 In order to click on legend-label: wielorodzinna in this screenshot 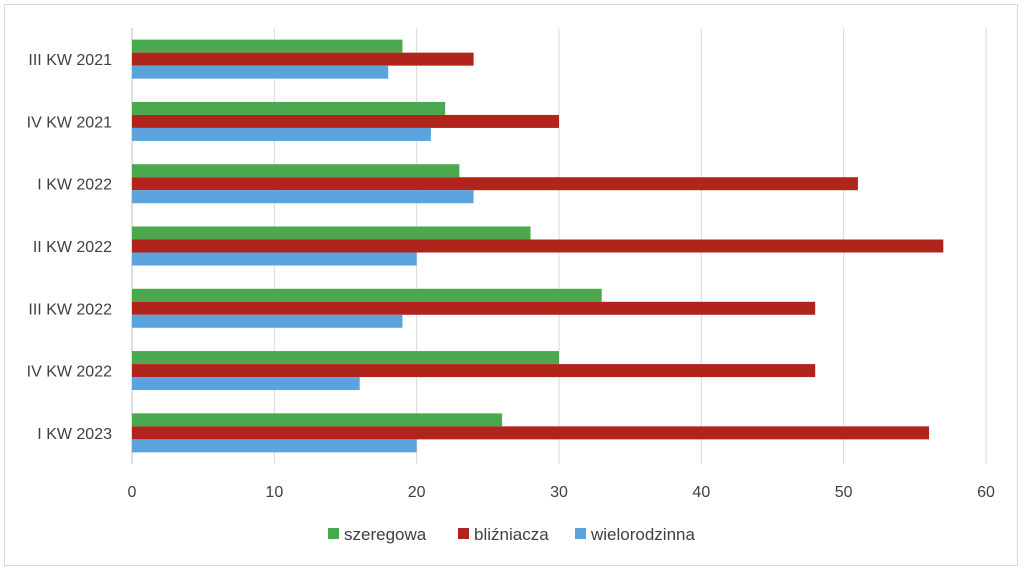, I will do `click(642, 534)`.